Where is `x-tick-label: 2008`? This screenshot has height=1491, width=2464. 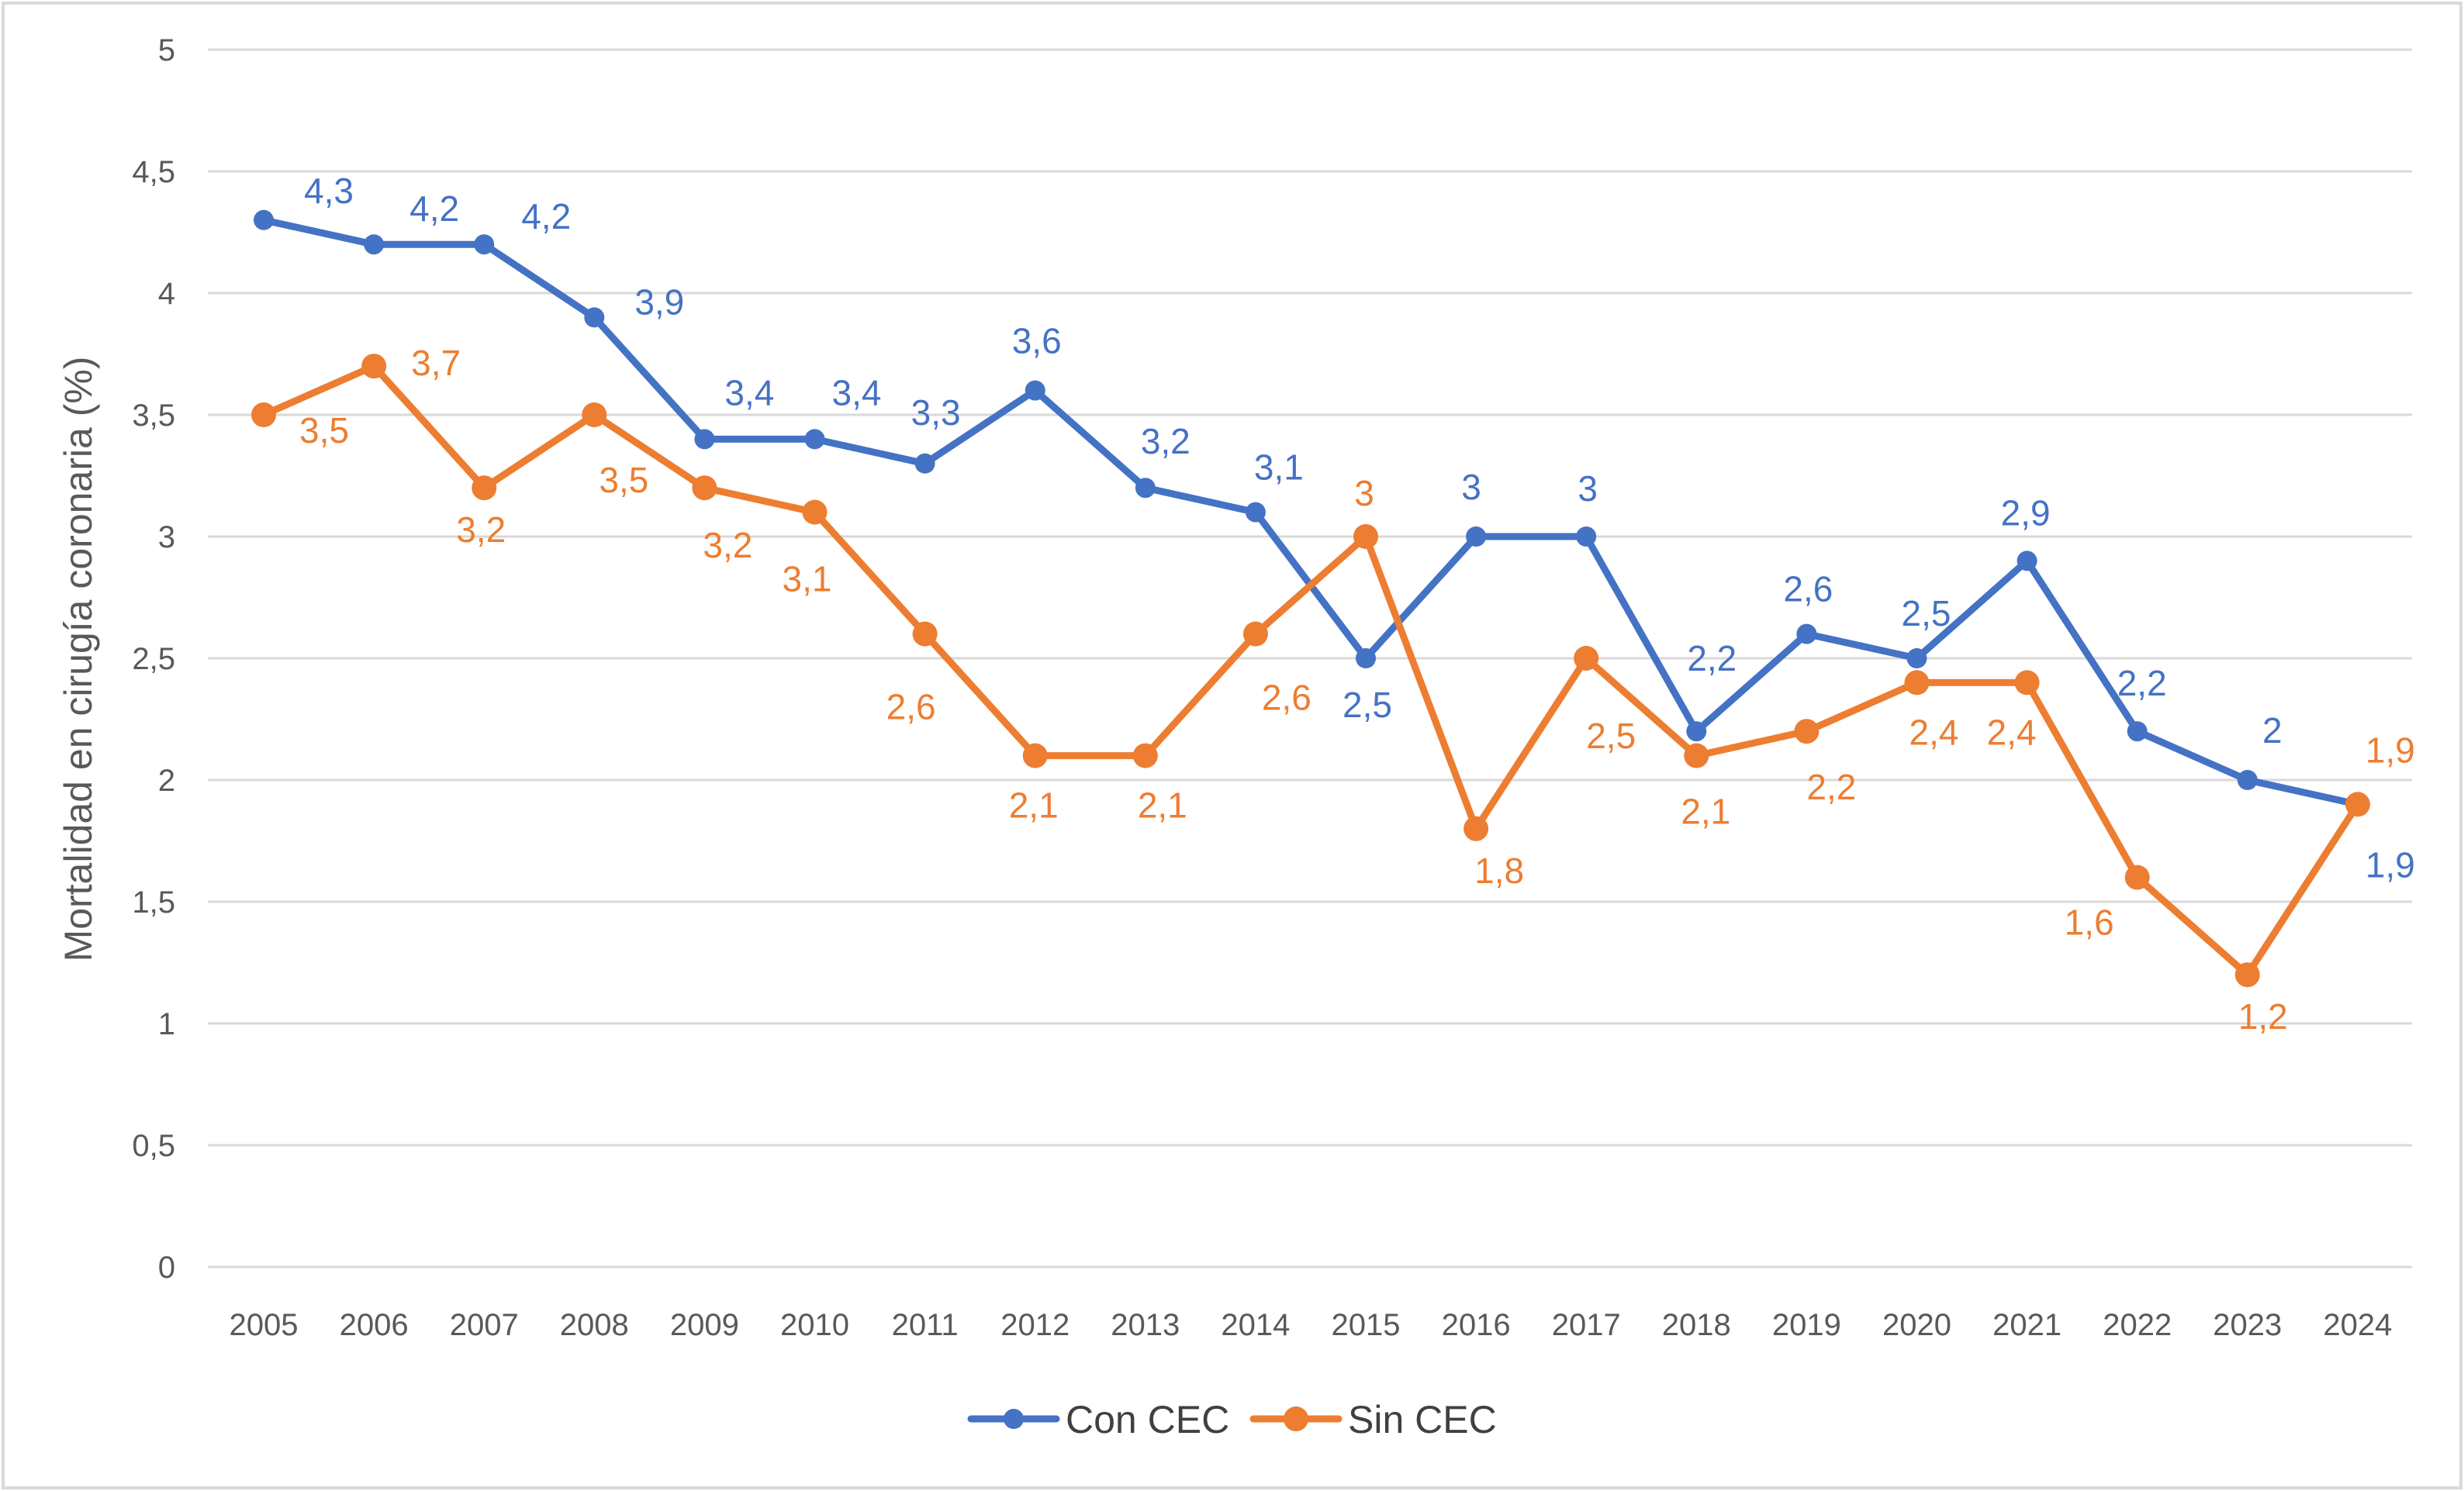 x-tick-label: 2008 is located at coordinates (594, 1325).